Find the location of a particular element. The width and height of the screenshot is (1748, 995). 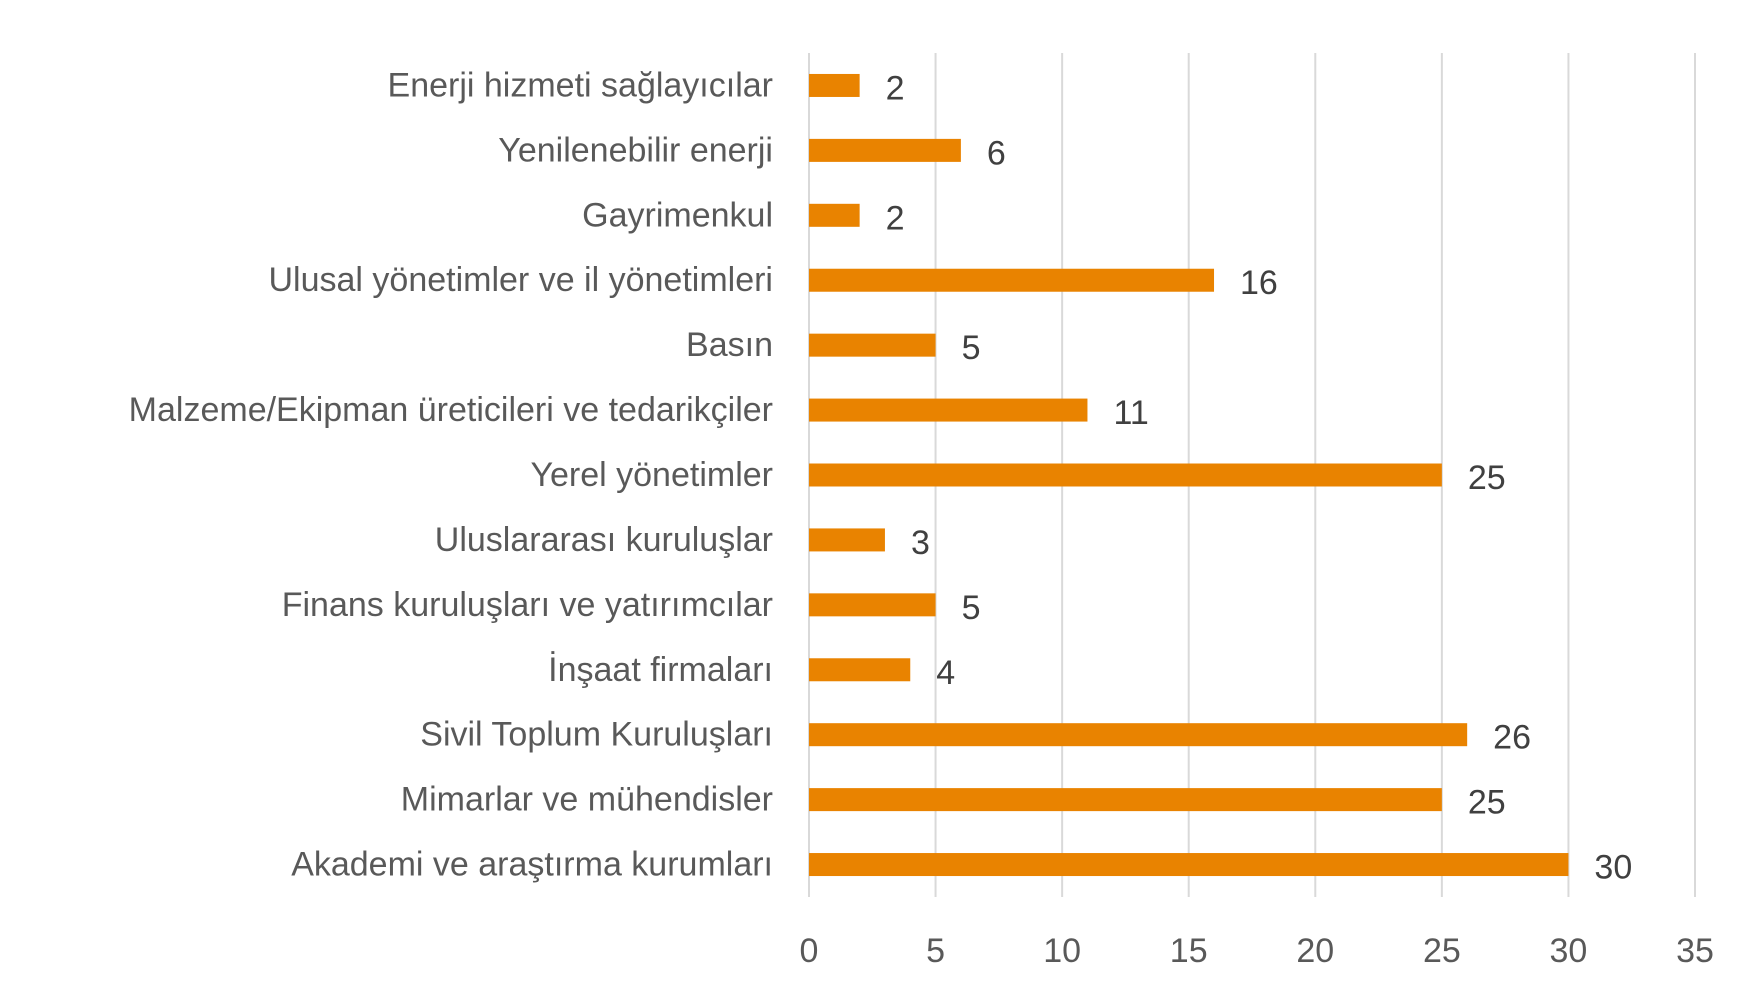

x-tick-label: 20 is located at coordinates (1315, 951).